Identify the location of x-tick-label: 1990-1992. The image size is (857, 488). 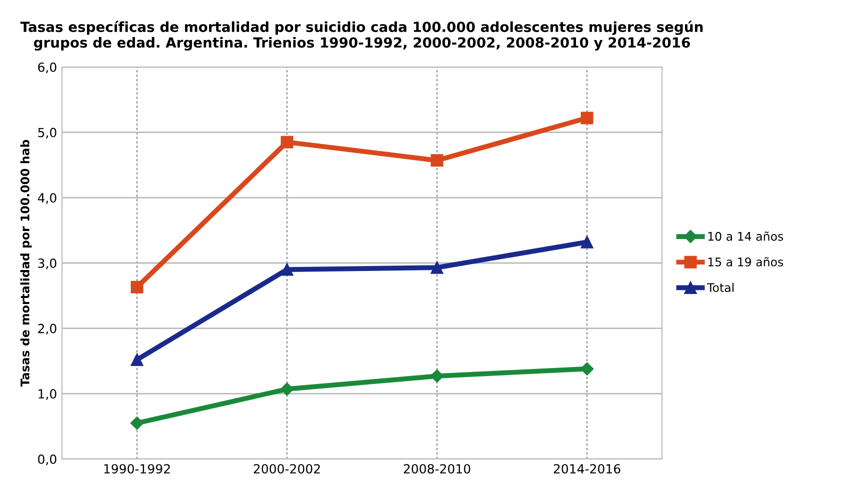
(137, 469).